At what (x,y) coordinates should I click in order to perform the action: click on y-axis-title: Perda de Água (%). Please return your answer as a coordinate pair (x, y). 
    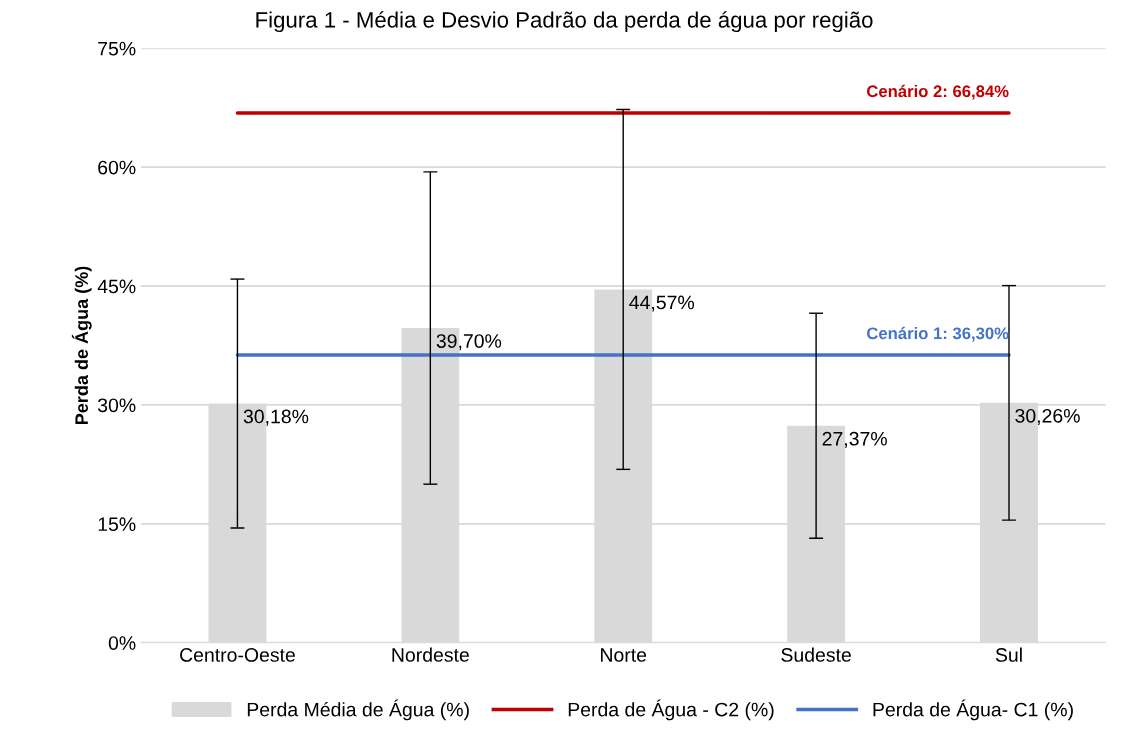
    Looking at the image, I should click on (81, 345).